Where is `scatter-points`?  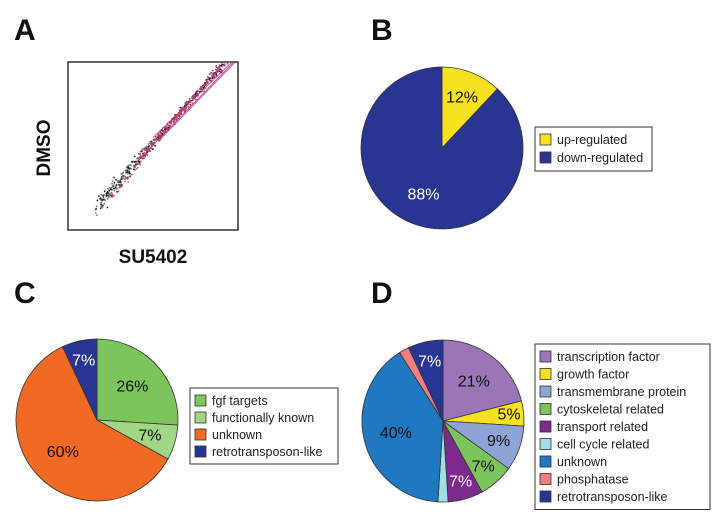 scatter-points is located at coordinates (164, 139).